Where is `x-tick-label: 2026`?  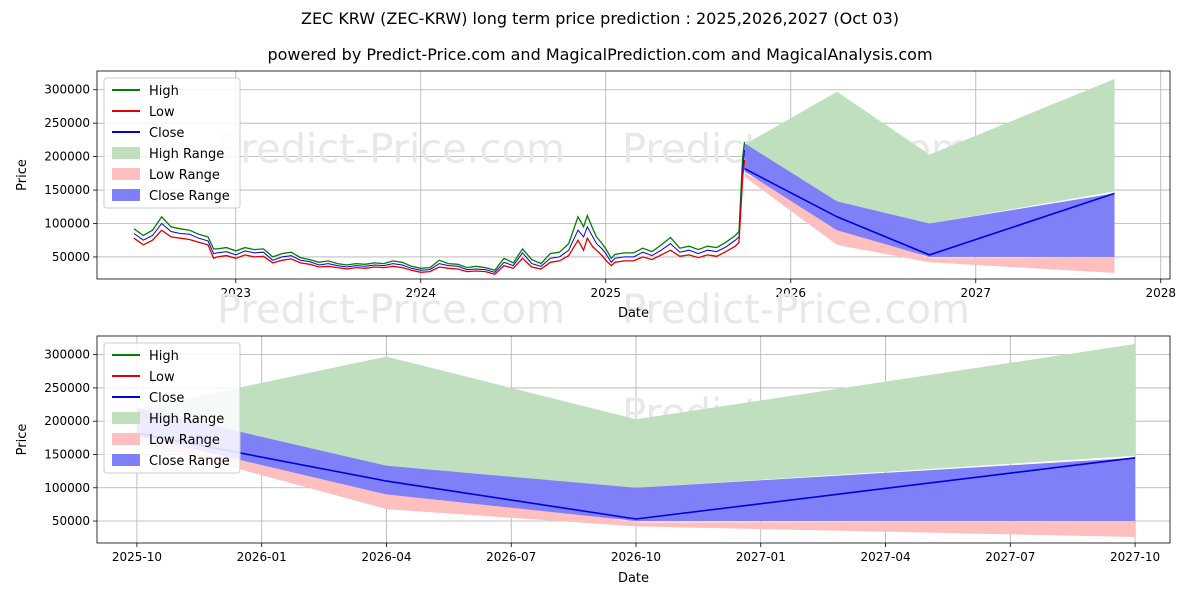 x-tick-label: 2026 is located at coordinates (790, 293).